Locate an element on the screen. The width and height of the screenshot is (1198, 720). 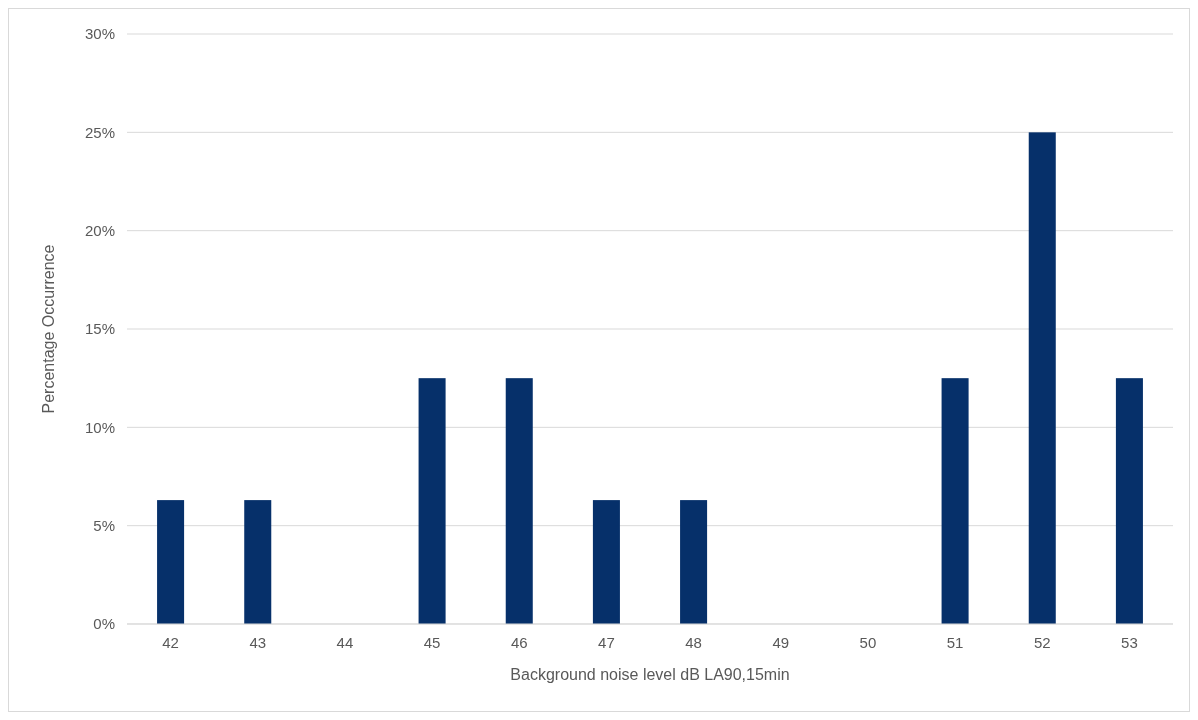
x-tick-label: 44 is located at coordinates (345, 642).